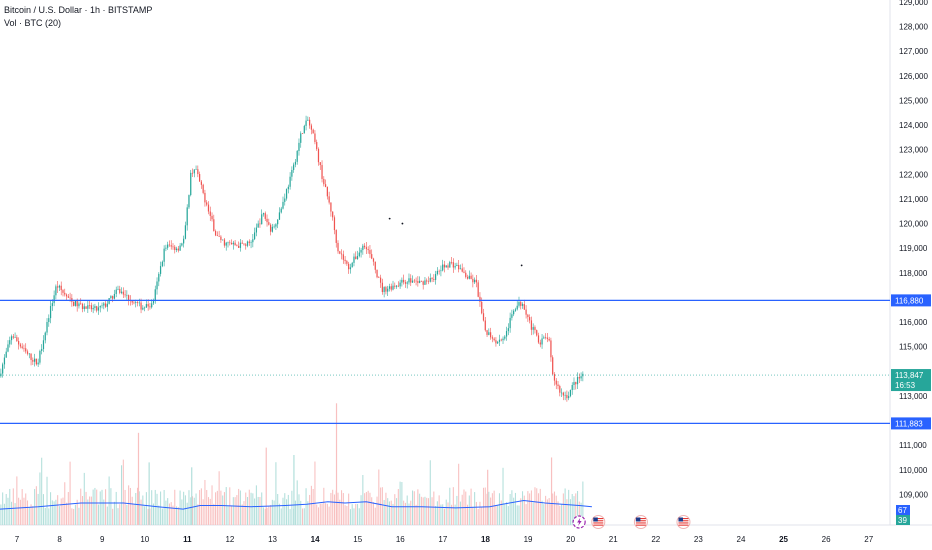  Describe the element at coordinates (683, 523) in the screenshot. I see `flag-stripe` at that location.